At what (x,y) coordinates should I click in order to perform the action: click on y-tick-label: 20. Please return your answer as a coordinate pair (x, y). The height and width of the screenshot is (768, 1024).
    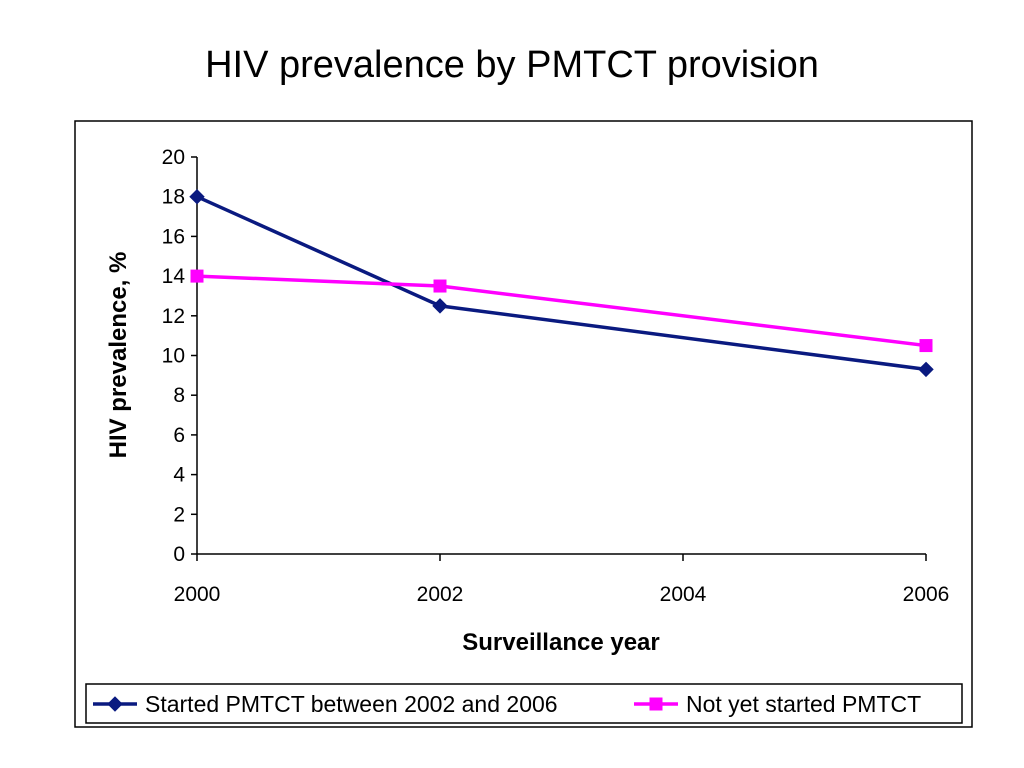
    Looking at the image, I should click on (173, 157).